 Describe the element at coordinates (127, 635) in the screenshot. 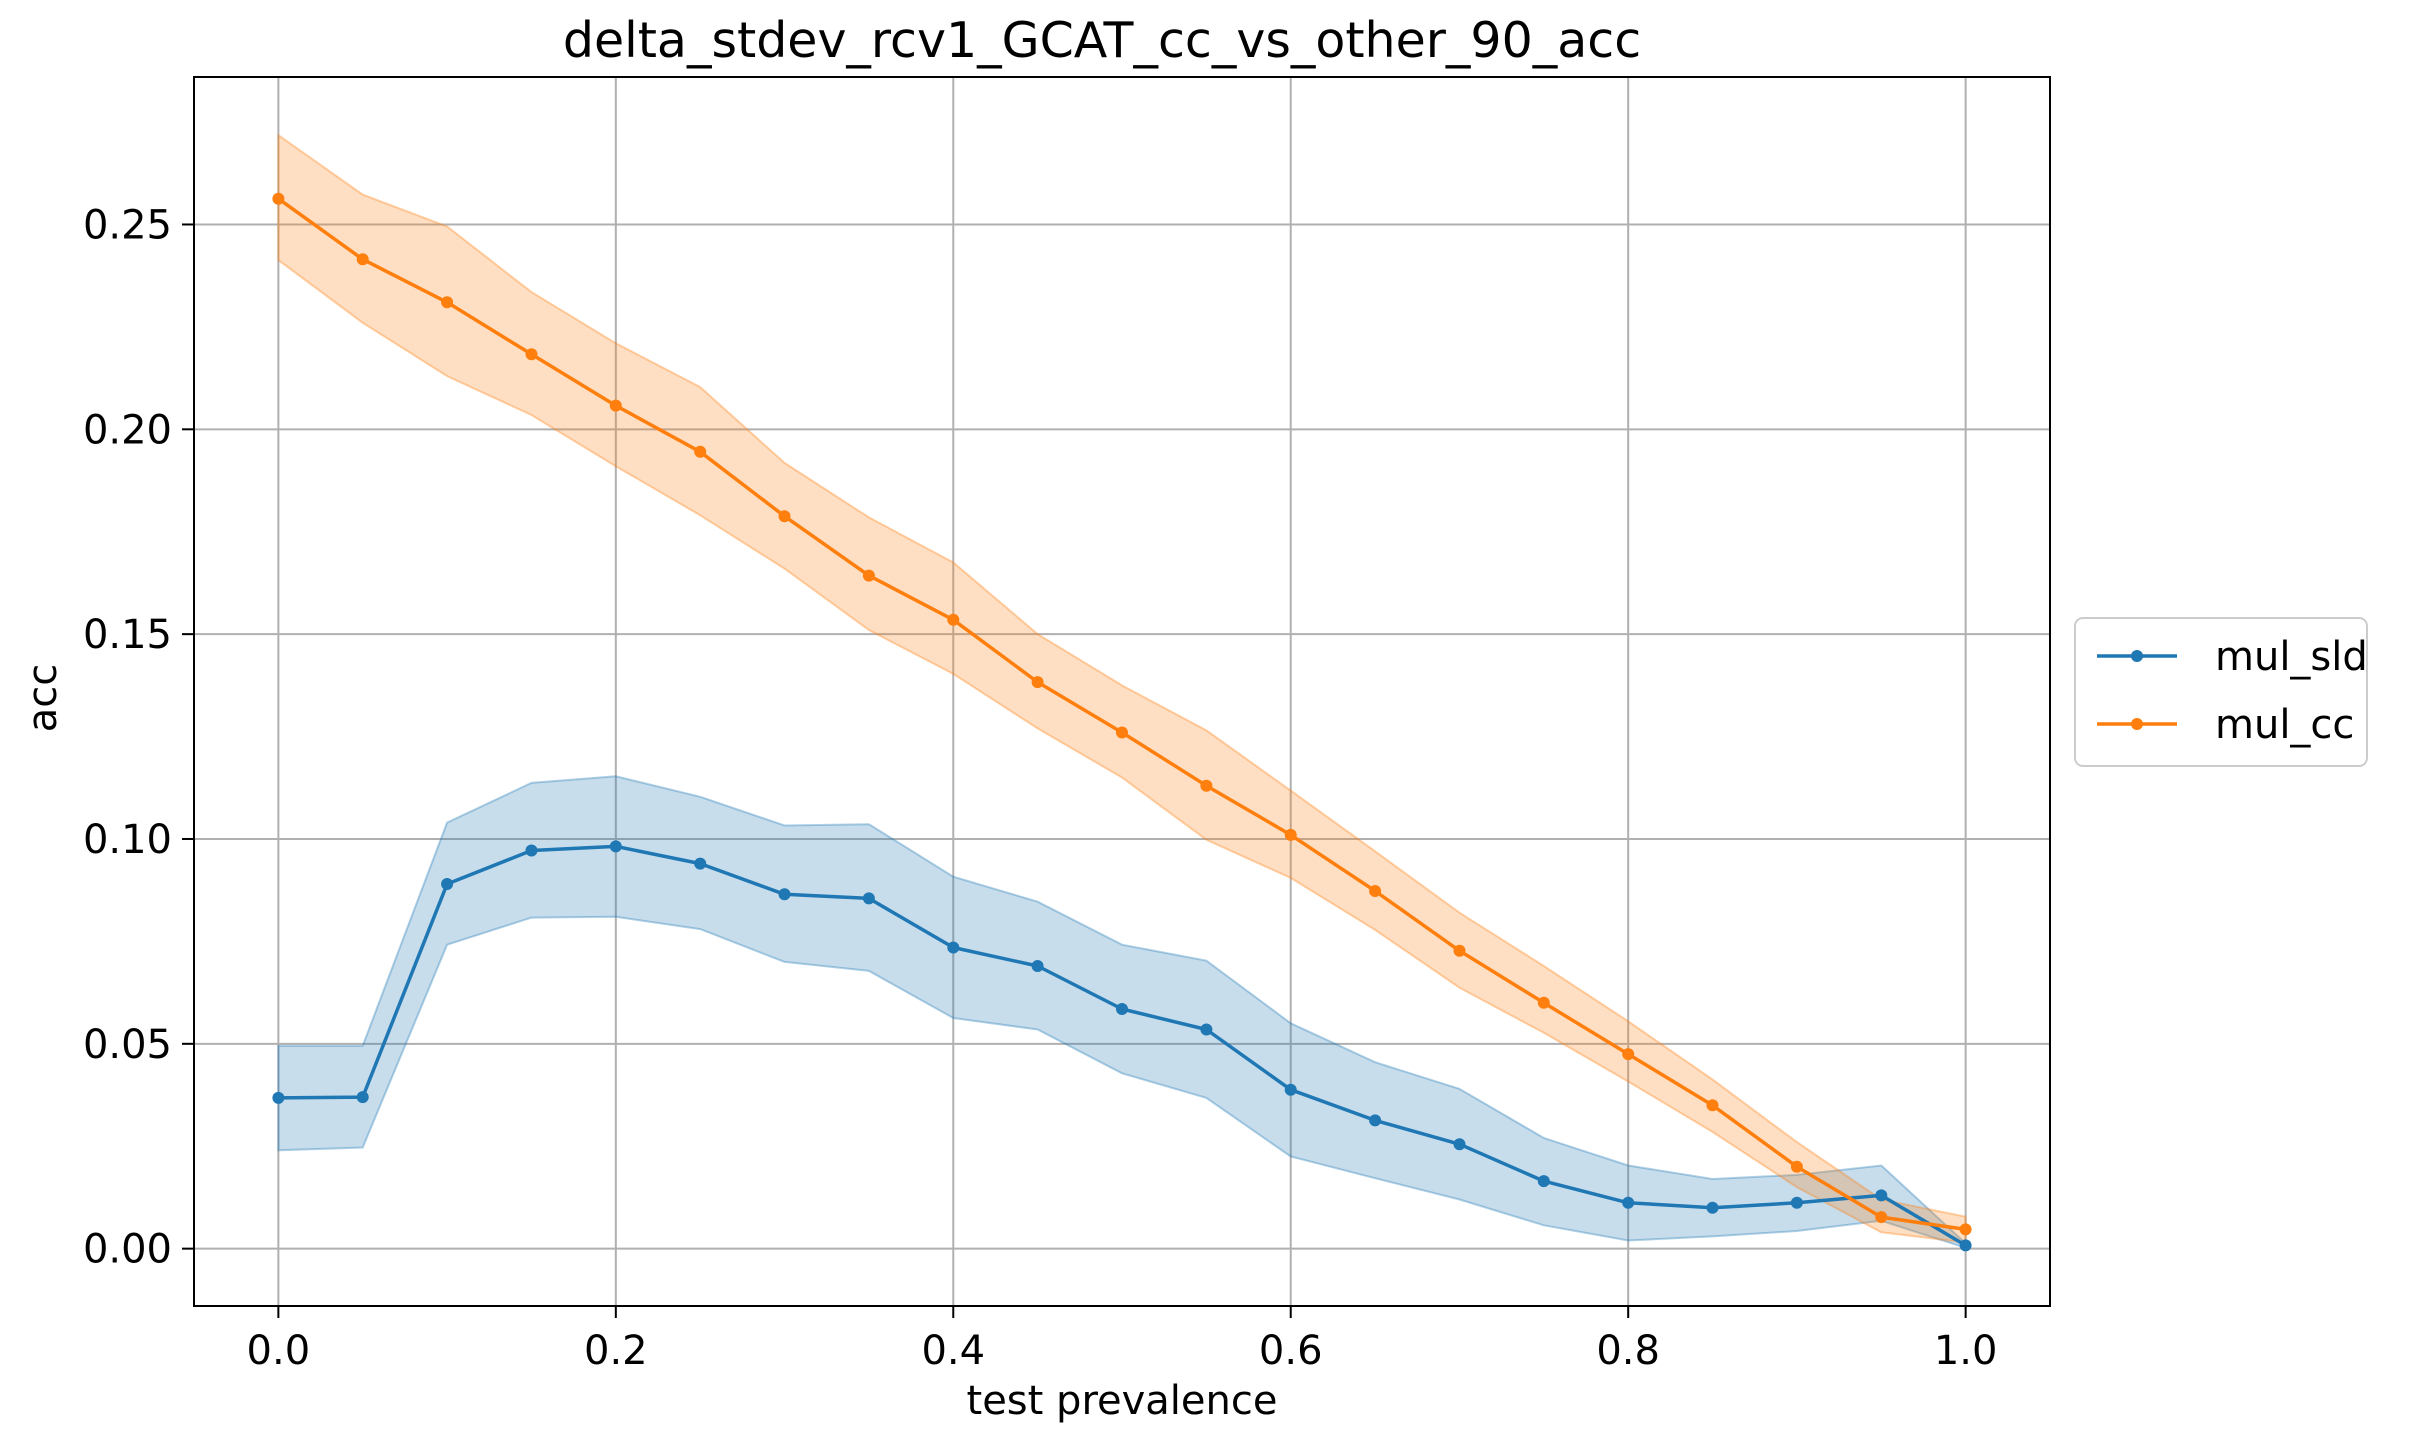

I see `y-tick-label: 0.15` at that location.